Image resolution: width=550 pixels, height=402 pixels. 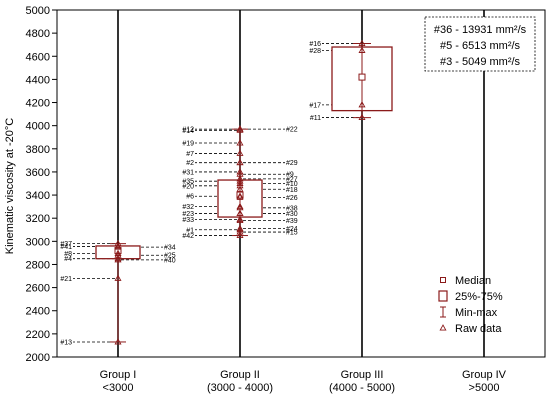 What do you see at coordinates (470, 305) in the screenshot?
I see `legend: Median 25%-75% Min-max Raw data` at bounding box center [470, 305].